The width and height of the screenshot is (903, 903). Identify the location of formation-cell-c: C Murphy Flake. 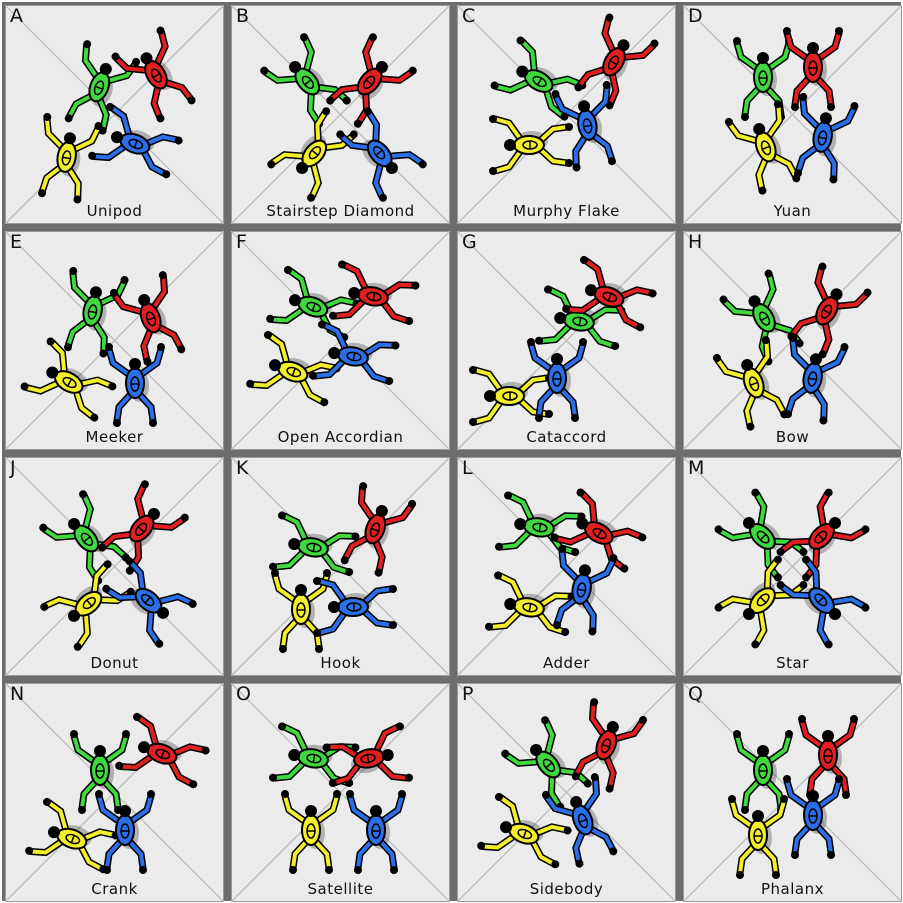
(566, 114).